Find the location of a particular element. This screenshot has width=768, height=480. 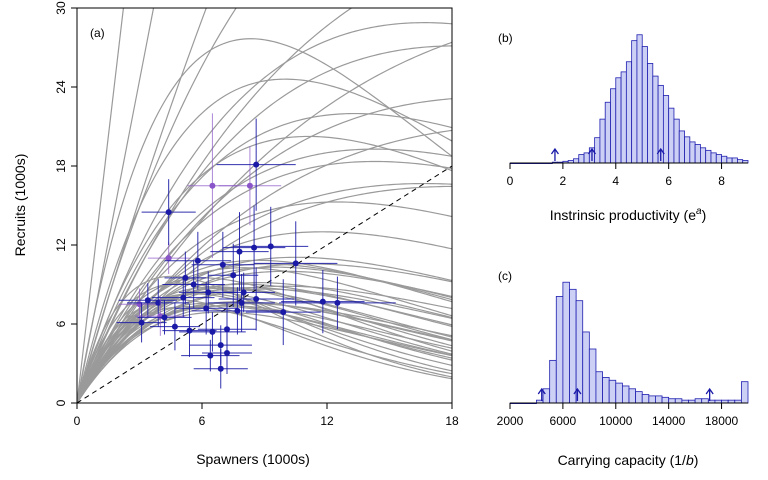

x-axis-label: Spawners (1000s) is located at coordinates (253, 459).